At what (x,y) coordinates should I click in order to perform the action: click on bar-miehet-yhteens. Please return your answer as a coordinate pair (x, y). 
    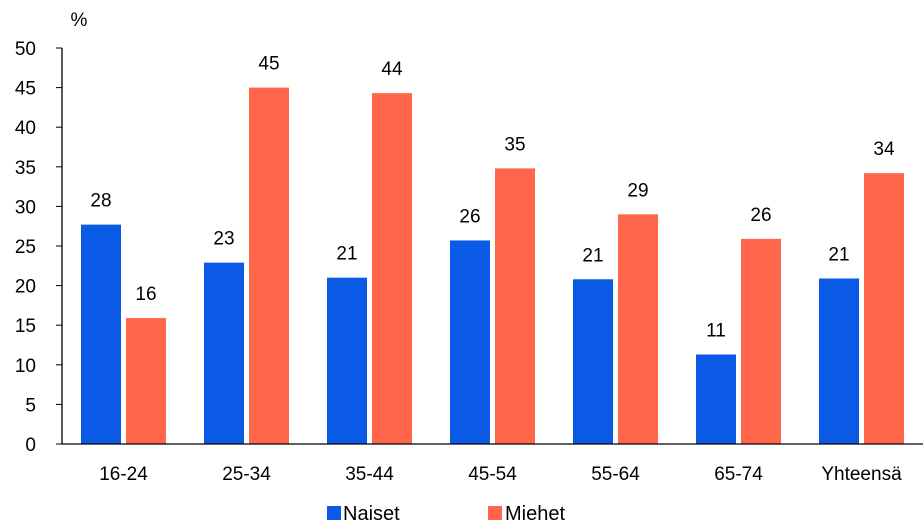
    Looking at the image, I should click on (884, 309).